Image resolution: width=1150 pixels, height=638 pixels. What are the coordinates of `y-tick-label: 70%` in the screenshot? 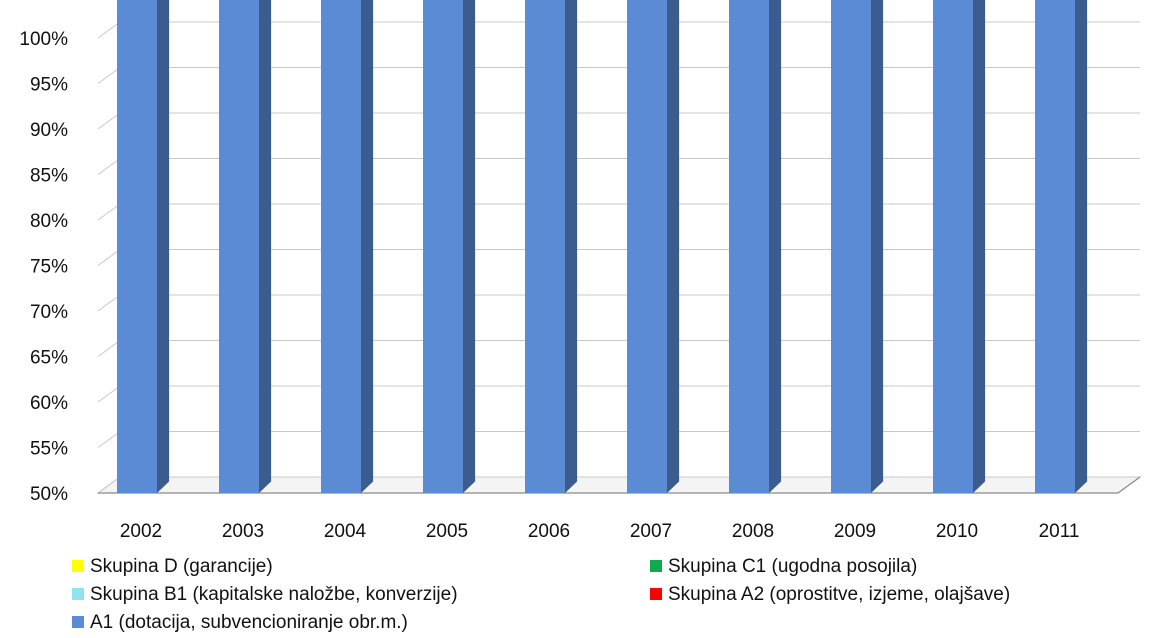 It's located at (49, 312).